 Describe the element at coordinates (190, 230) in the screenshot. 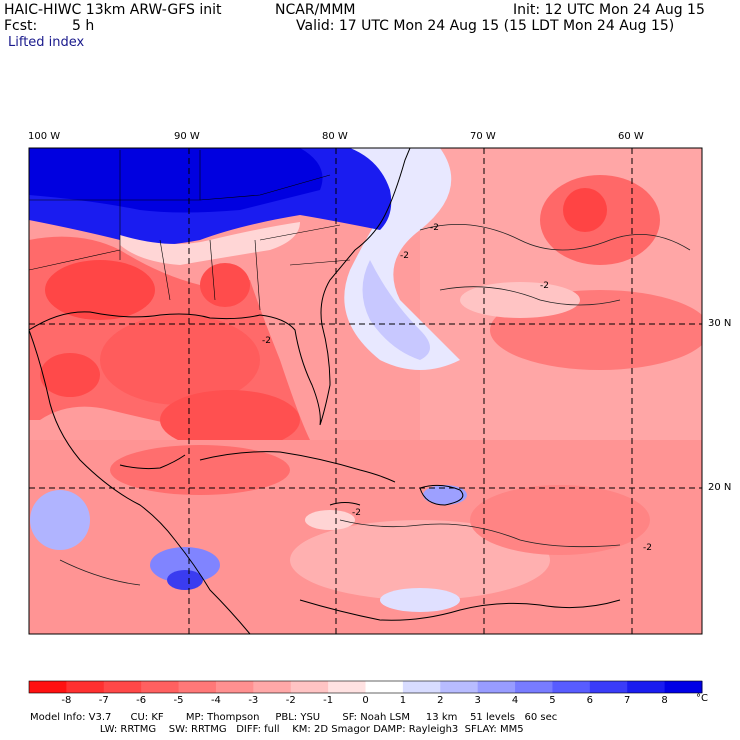

I see `political-borders` at that location.